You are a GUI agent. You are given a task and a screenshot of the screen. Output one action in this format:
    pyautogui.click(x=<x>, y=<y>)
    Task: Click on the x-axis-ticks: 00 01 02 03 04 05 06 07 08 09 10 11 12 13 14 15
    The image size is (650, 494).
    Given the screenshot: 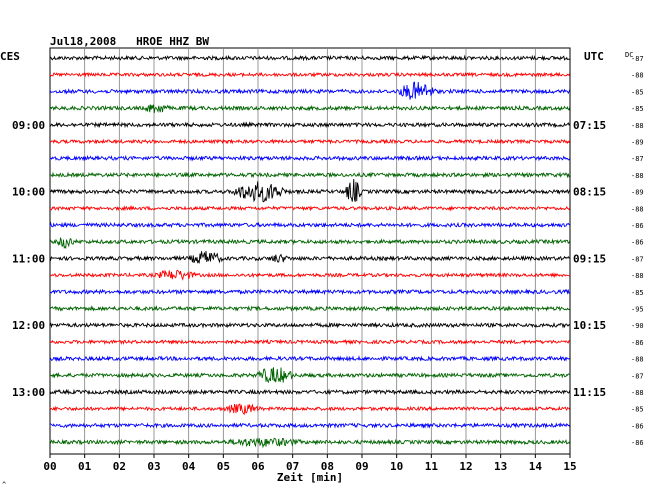 What is the action you would take?
    pyautogui.click(x=310, y=463)
    